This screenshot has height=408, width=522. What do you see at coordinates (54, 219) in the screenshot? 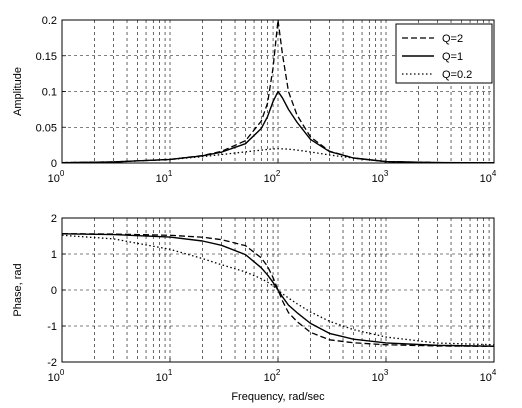
I see `y-tick-label: 2` at bounding box center [54, 219].